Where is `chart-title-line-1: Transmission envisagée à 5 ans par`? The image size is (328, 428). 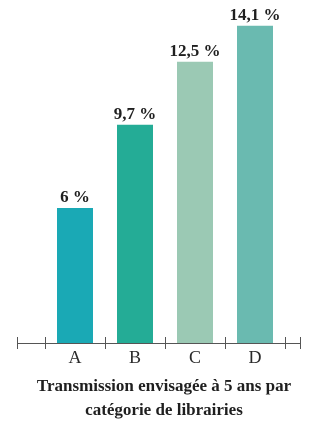 chart-title-line-1: Transmission envisagée à 5 ans par is located at coordinates (164, 385).